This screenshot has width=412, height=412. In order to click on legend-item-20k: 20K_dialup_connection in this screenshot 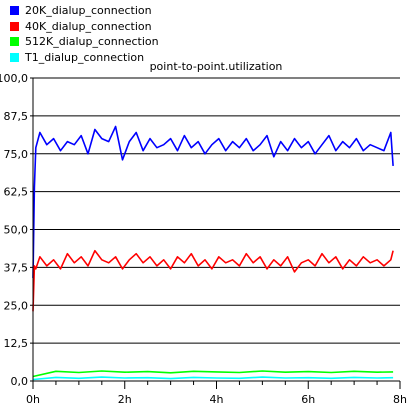, I will do `click(84, 11)`.